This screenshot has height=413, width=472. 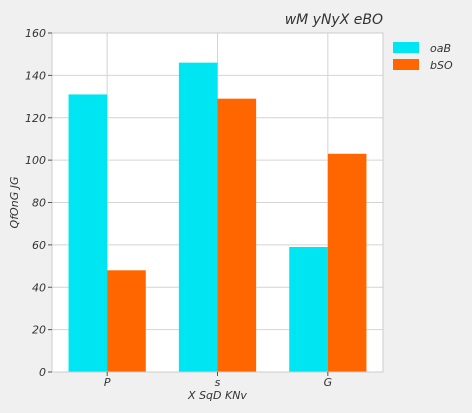 What do you see at coordinates (328, 382) in the screenshot?
I see `x-tick-label: G` at bounding box center [328, 382].